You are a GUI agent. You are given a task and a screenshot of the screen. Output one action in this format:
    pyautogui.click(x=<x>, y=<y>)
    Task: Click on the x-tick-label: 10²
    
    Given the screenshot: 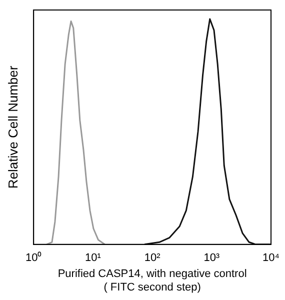 What is the action you would take?
    pyautogui.click(x=152, y=258)
    